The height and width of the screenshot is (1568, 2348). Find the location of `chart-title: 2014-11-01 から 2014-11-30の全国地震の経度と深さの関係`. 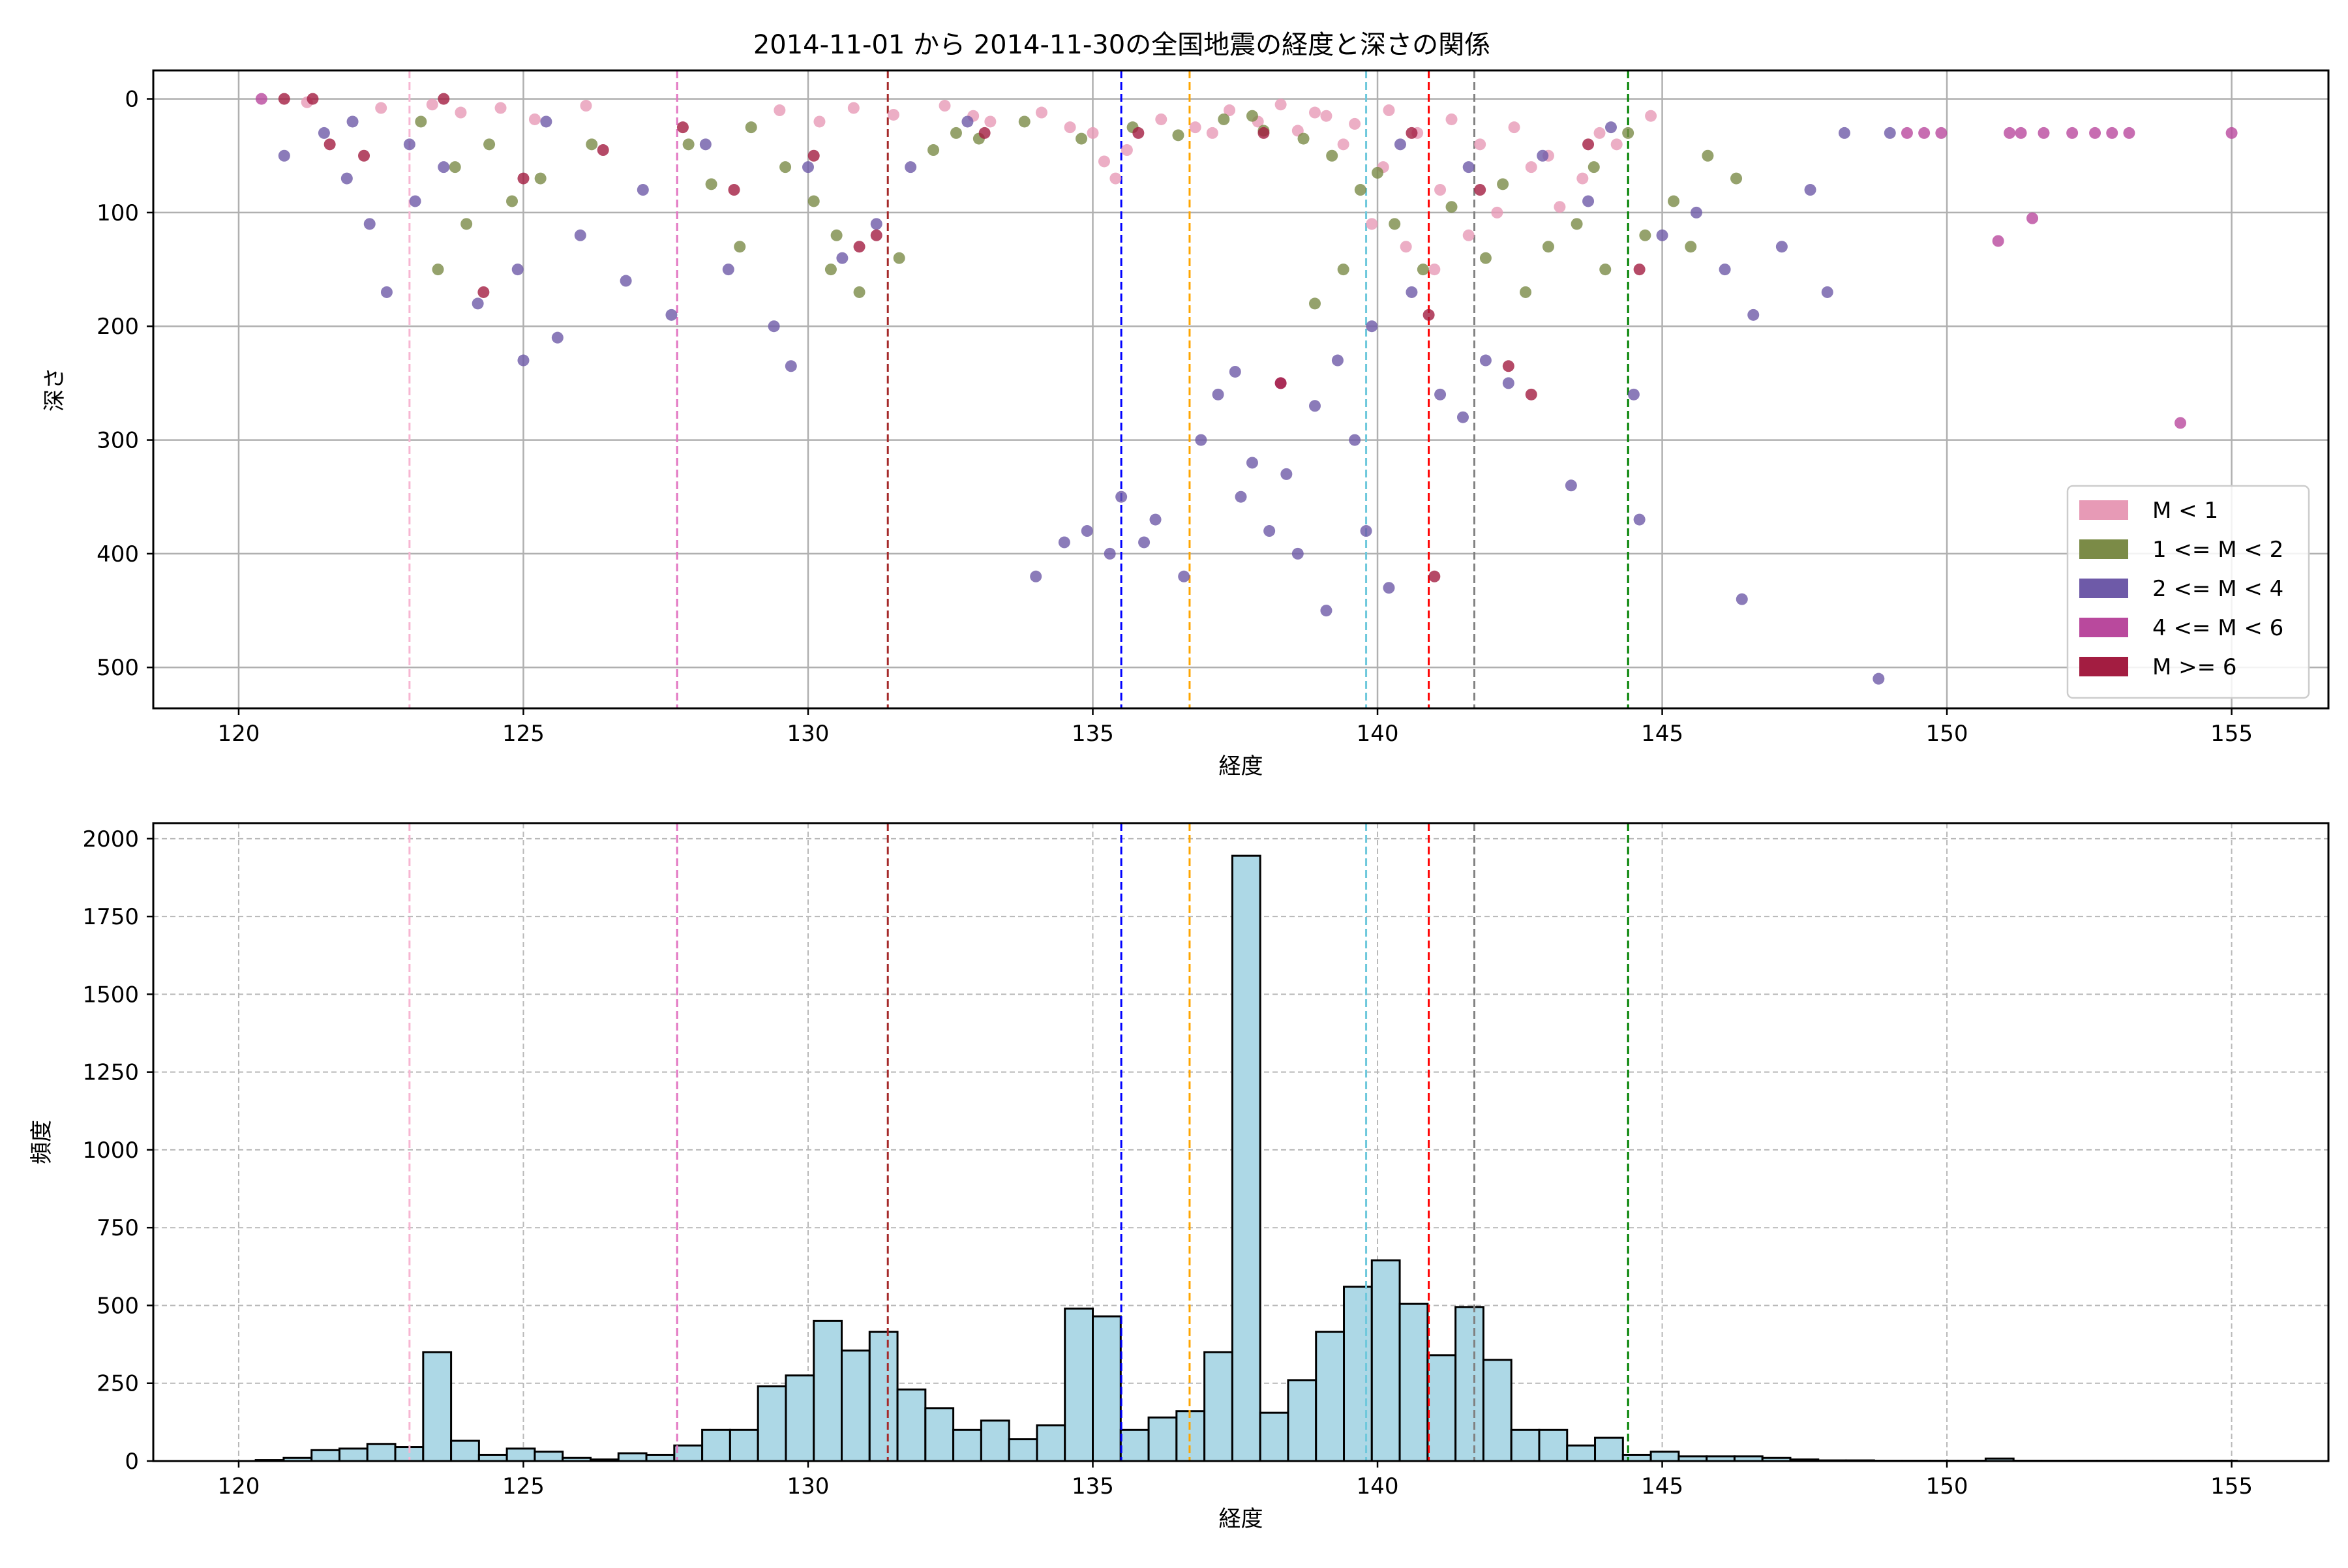

chart-title: 2014-11-01 から 2014-11-30の全国地震の経度と深さの関係 is located at coordinates (1122, 45).